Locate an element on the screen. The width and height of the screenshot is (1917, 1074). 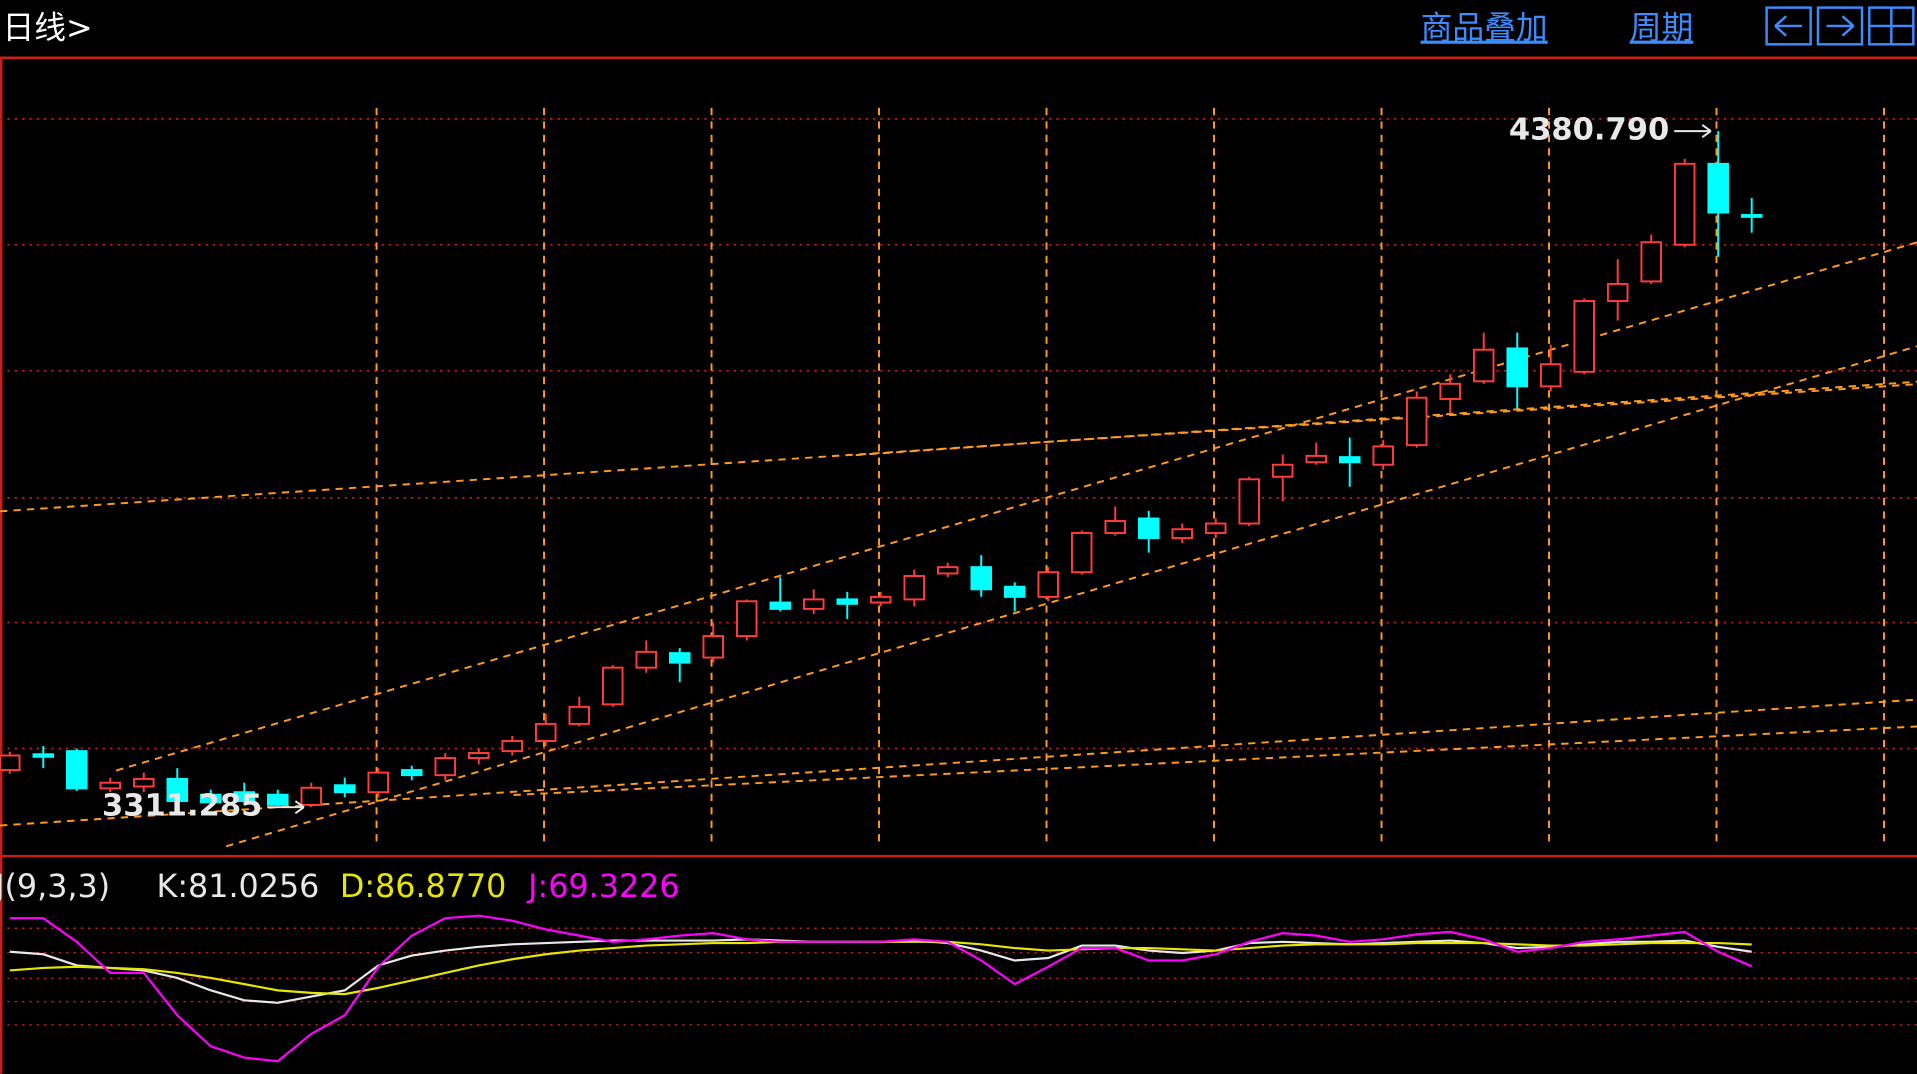
legend-entry: K:81.0256 is located at coordinates (237, 887).